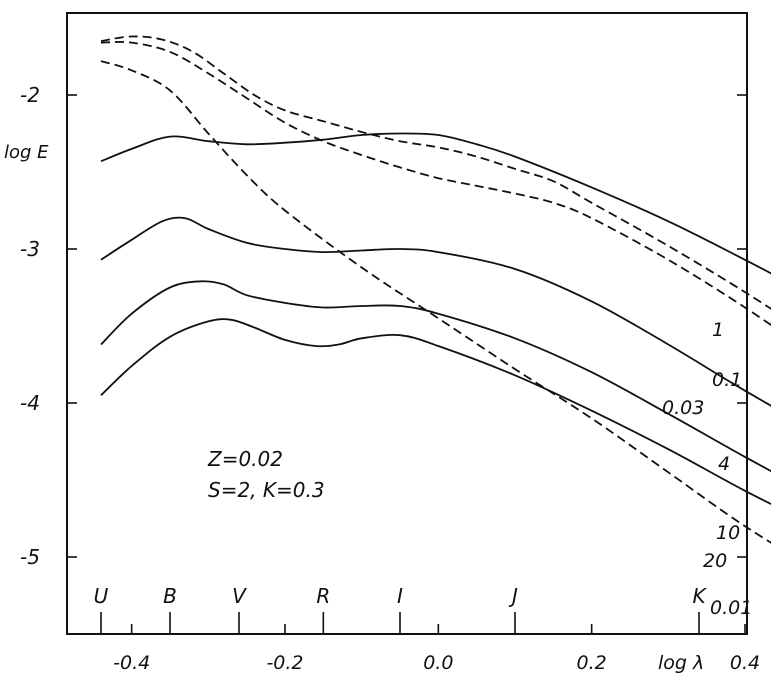 The height and width of the screenshot is (685, 771). I want to click on series-label-10: 10, so click(728, 533).